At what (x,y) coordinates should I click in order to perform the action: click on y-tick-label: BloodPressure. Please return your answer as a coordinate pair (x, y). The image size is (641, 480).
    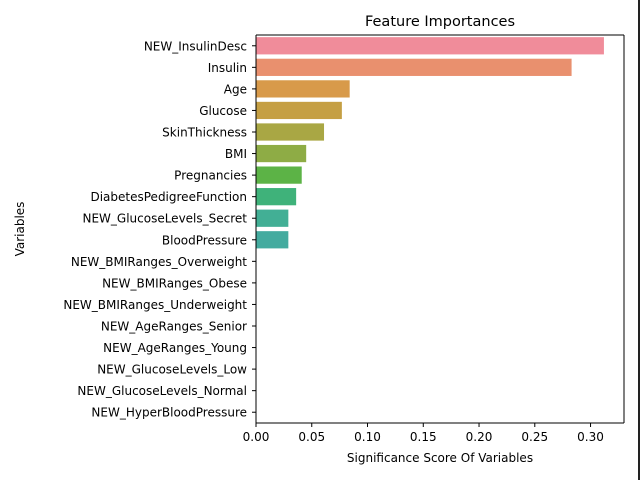
    Looking at the image, I should click on (204, 240).